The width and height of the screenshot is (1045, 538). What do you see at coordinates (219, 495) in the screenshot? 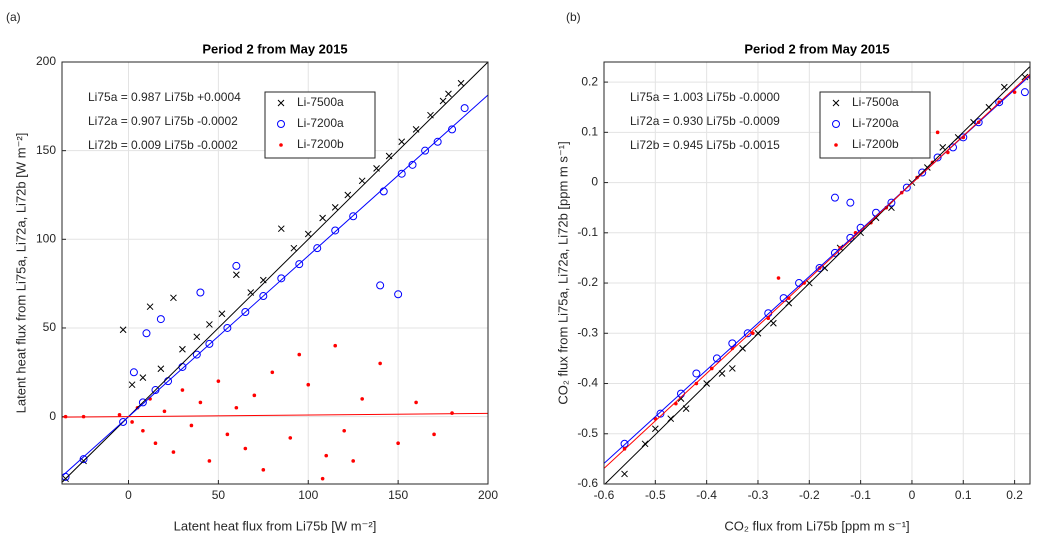
I see `x-tick-label: 50` at bounding box center [219, 495].